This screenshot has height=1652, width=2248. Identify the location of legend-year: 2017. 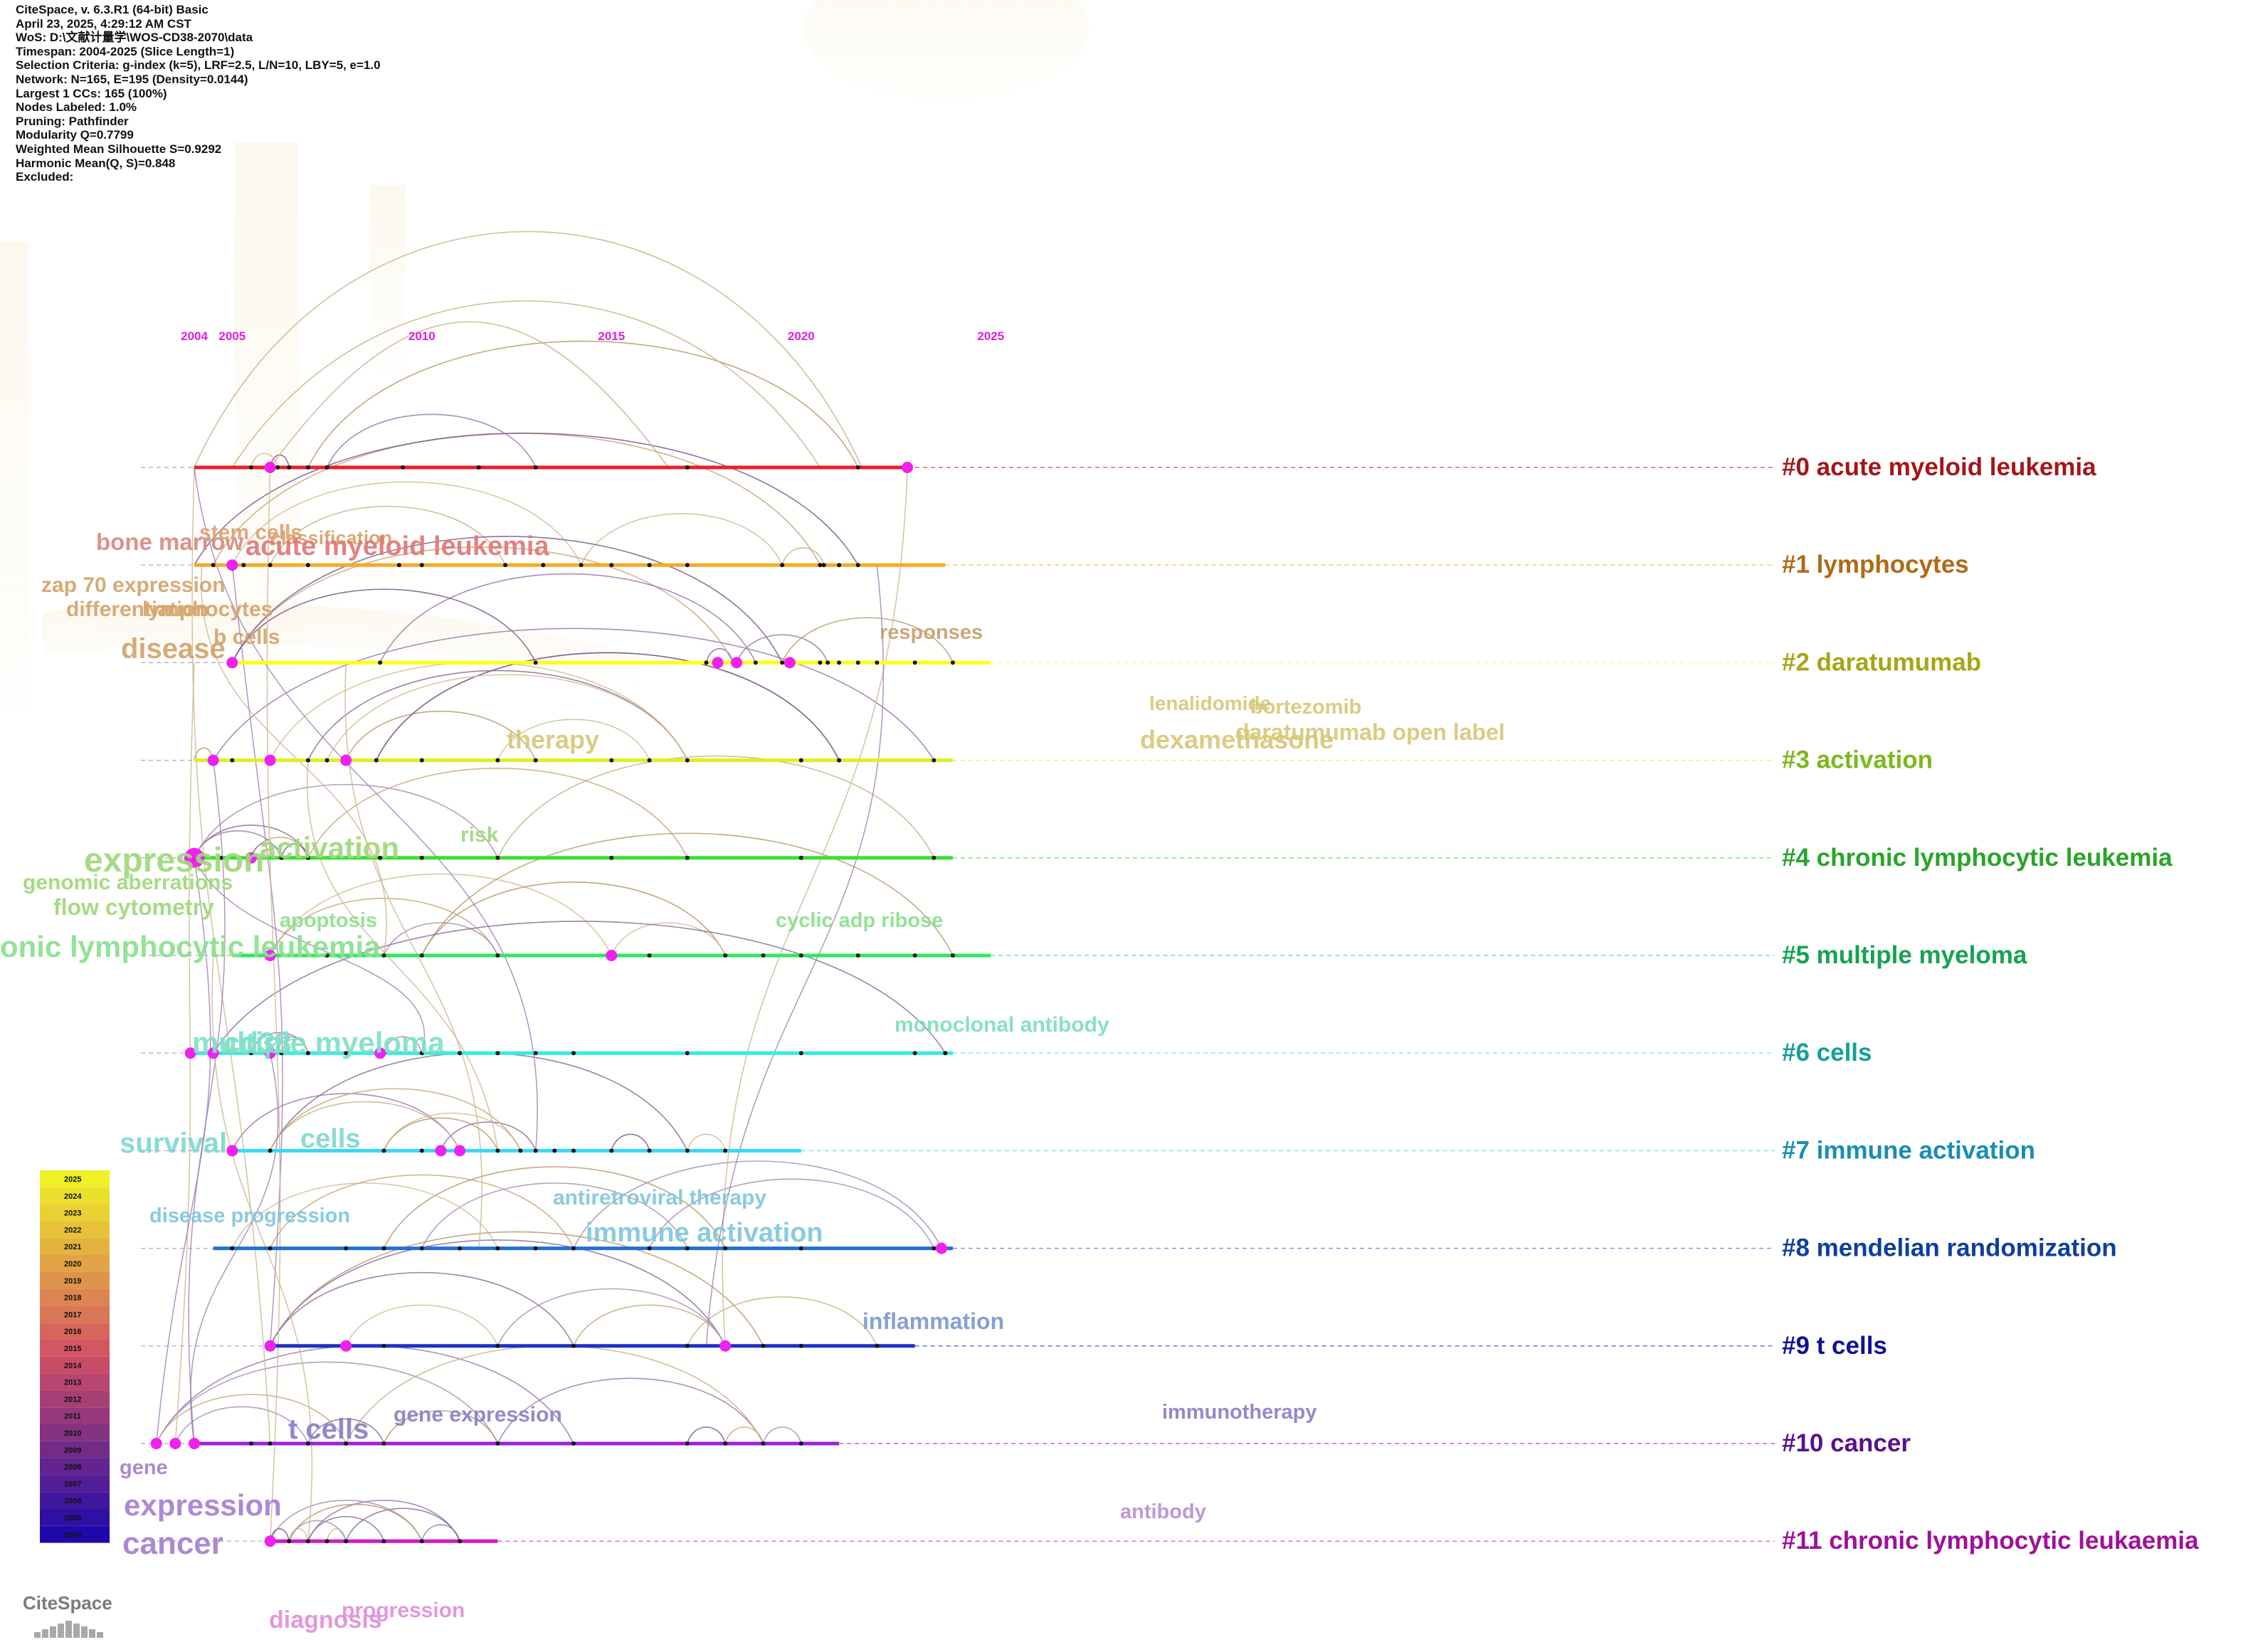
(72, 1315).